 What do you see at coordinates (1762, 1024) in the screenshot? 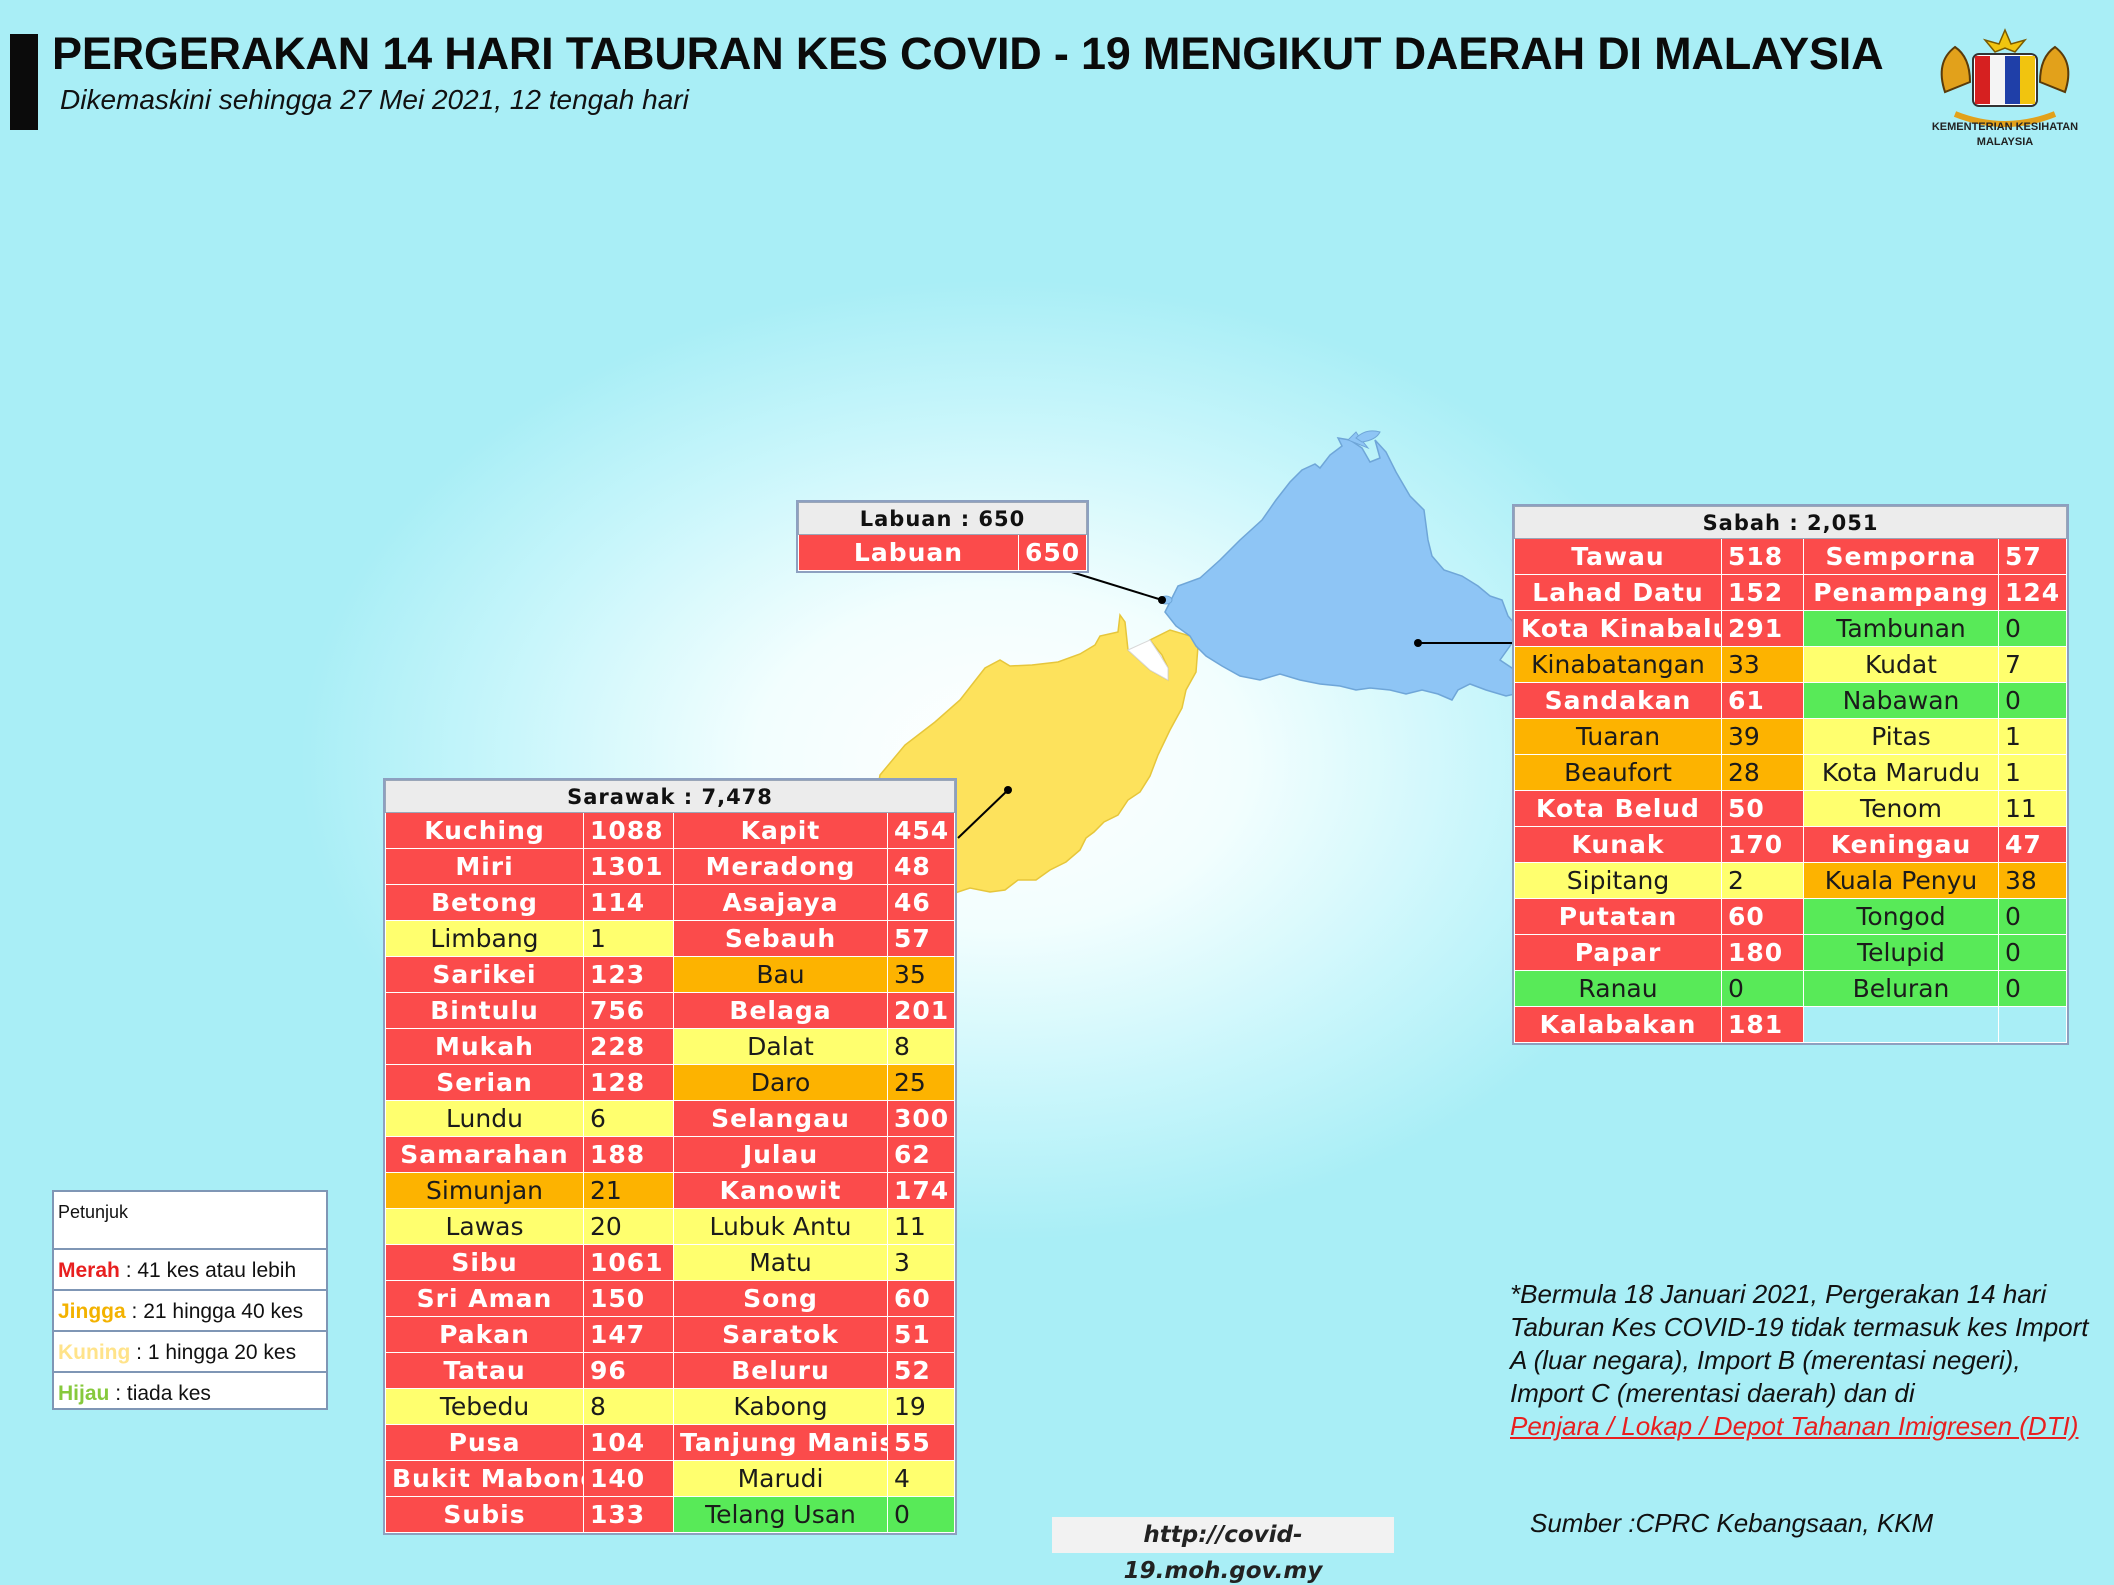
I see `district-cases: 181` at bounding box center [1762, 1024].